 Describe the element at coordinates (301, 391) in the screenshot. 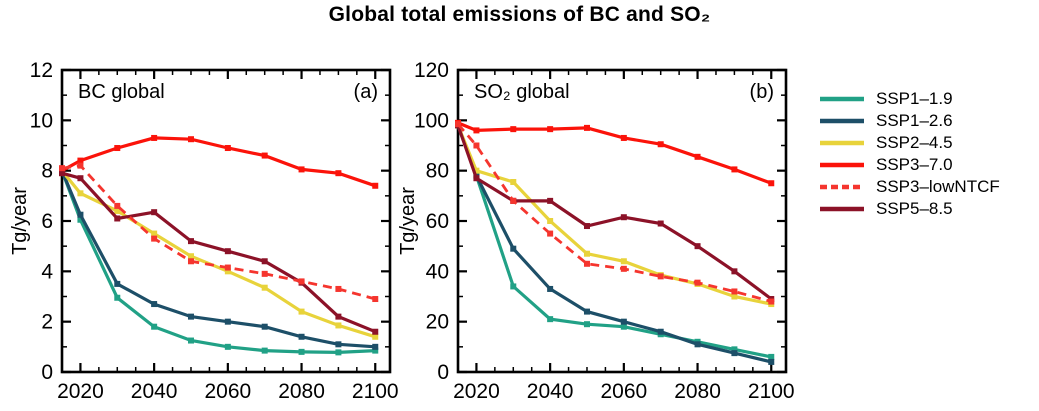

I see `x-tick-label: 2080` at that location.